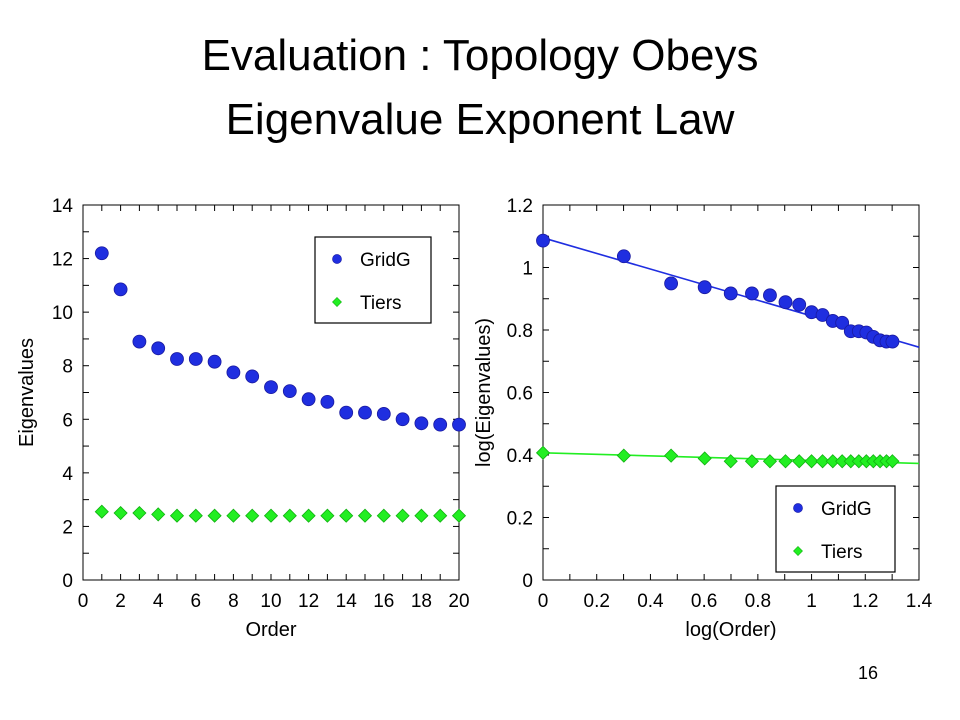 The height and width of the screenshot is (720, 960). I want to click on y-tick-label: 12, so click(62, 260).